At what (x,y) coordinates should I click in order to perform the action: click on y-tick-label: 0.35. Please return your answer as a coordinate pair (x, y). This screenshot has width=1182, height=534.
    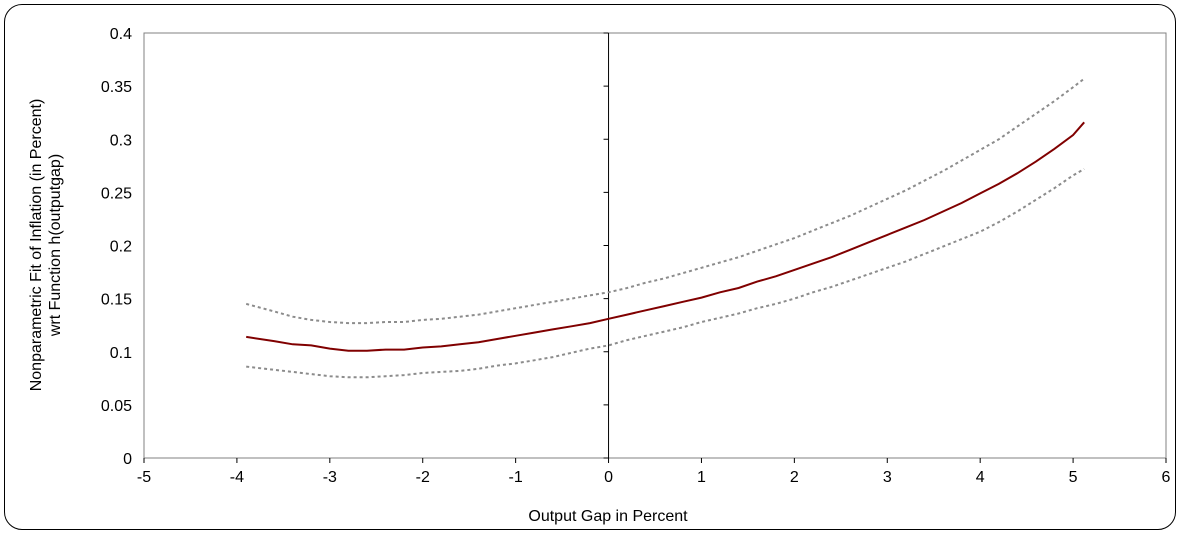
    Looking at the image, I should click on (116, 87).